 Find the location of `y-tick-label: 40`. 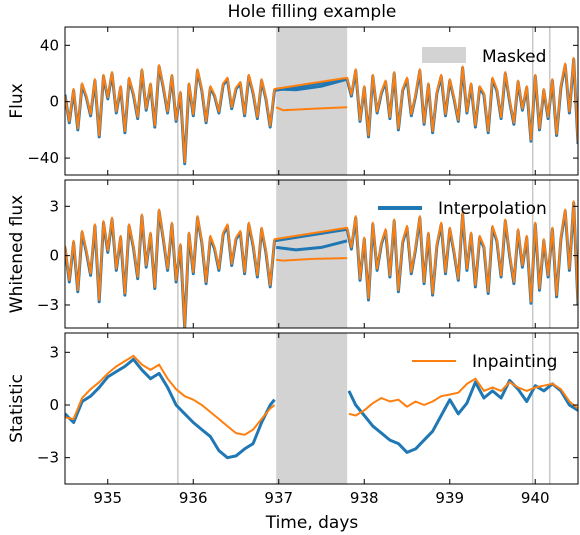

y-tick-label: 40 is located at coordinates (49, 45).